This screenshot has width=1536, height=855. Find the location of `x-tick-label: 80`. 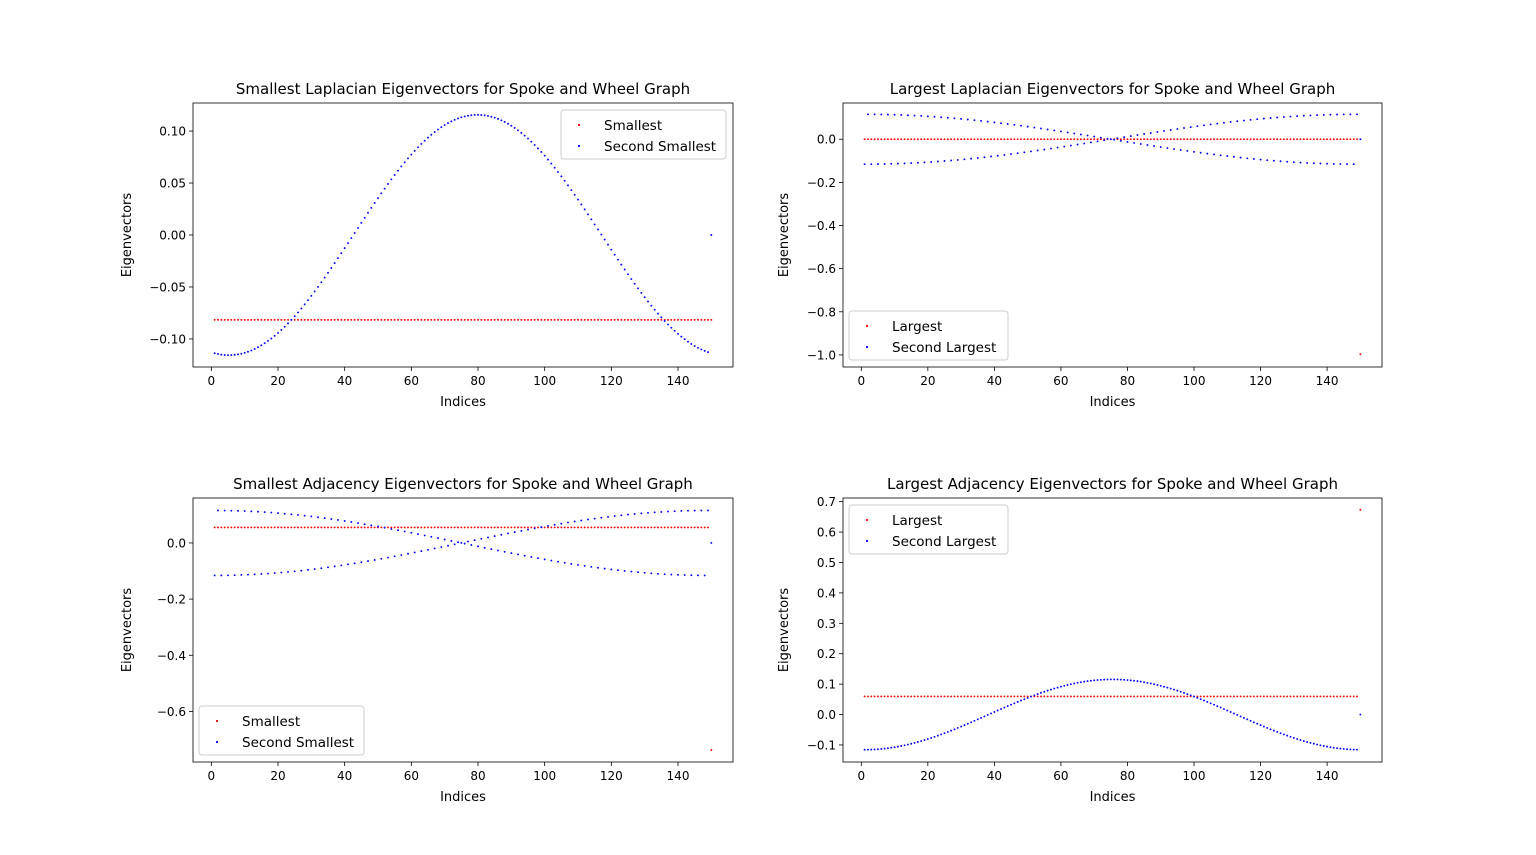

x-tick-label: 80 is located at coordinates (477, 381).